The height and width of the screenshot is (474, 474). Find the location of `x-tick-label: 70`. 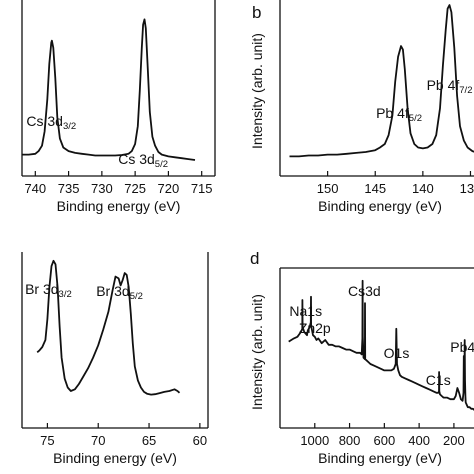

x-tick-label: 70 is located at coordinates (98, 440).